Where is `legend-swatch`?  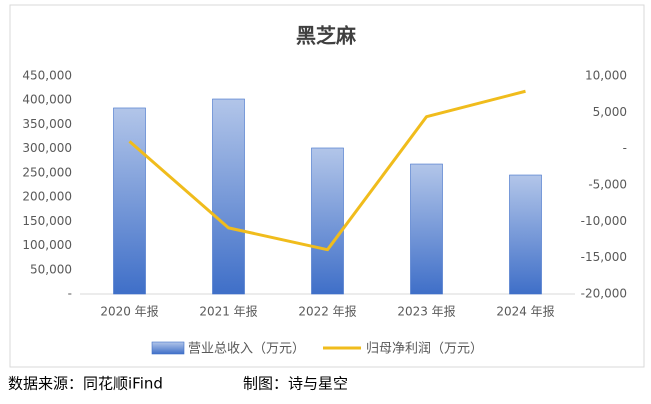
legend-swatch is located at coordinates (168, 348).